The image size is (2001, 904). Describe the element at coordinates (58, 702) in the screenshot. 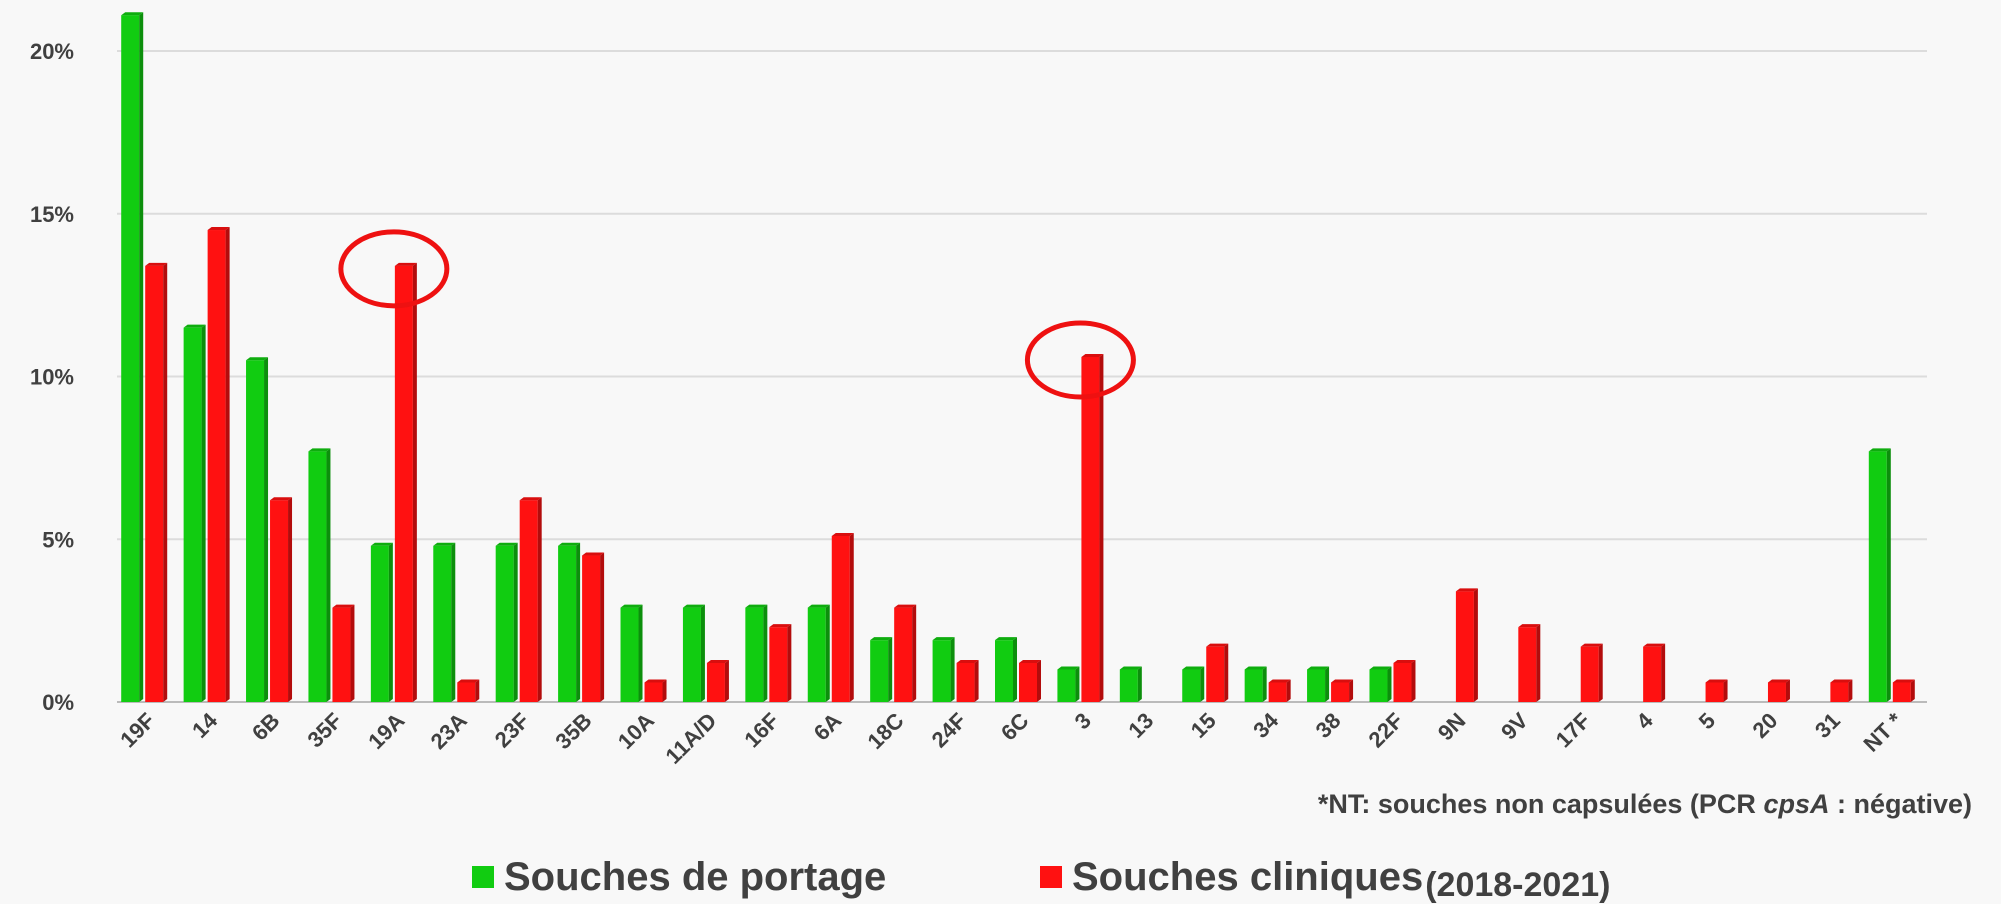

I see `y-tick-label: 0%` at that location.